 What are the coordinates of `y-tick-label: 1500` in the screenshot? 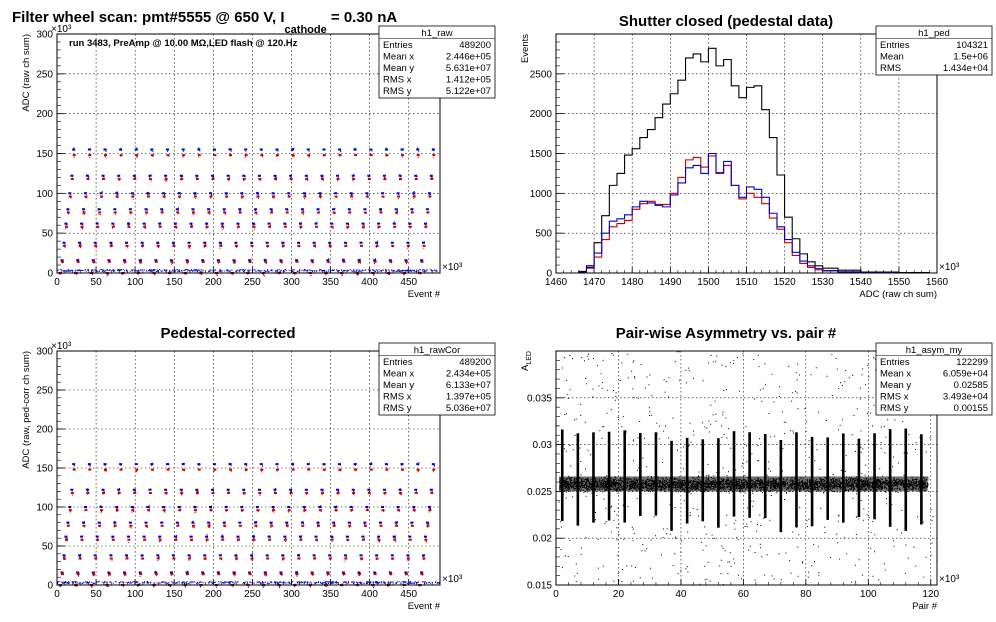 It's located at (541, 154).